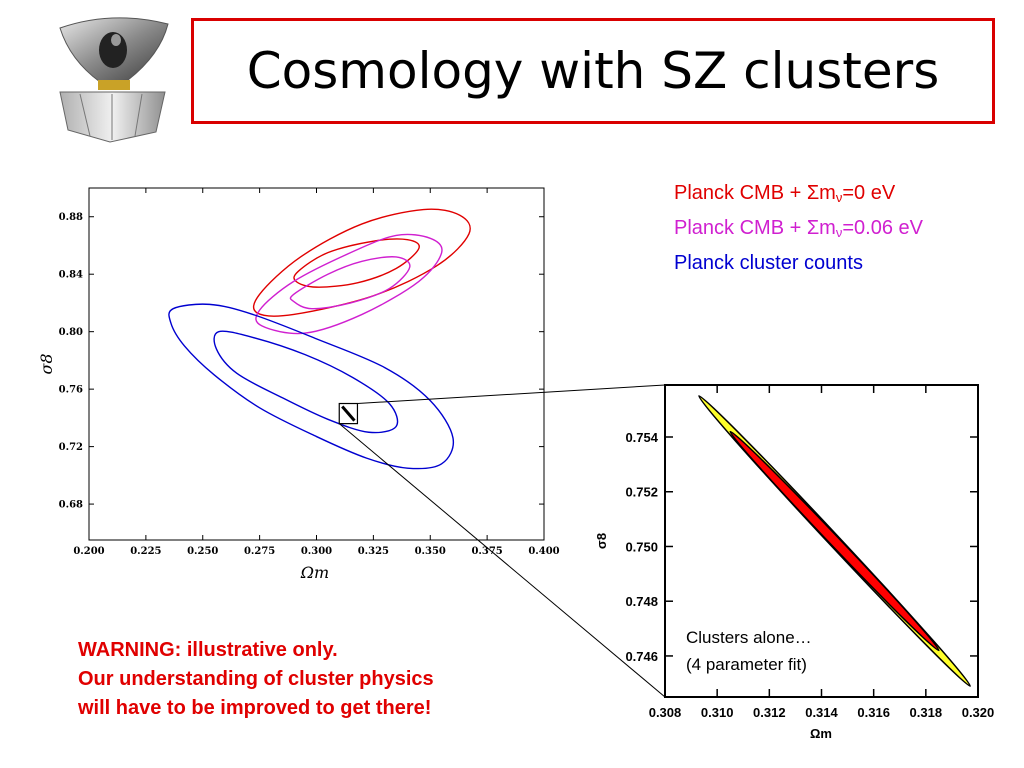  I want to click on legend-entry-cmb-006ev: Planck CMB + Σmν=0.06 eV, so click(798, 230).